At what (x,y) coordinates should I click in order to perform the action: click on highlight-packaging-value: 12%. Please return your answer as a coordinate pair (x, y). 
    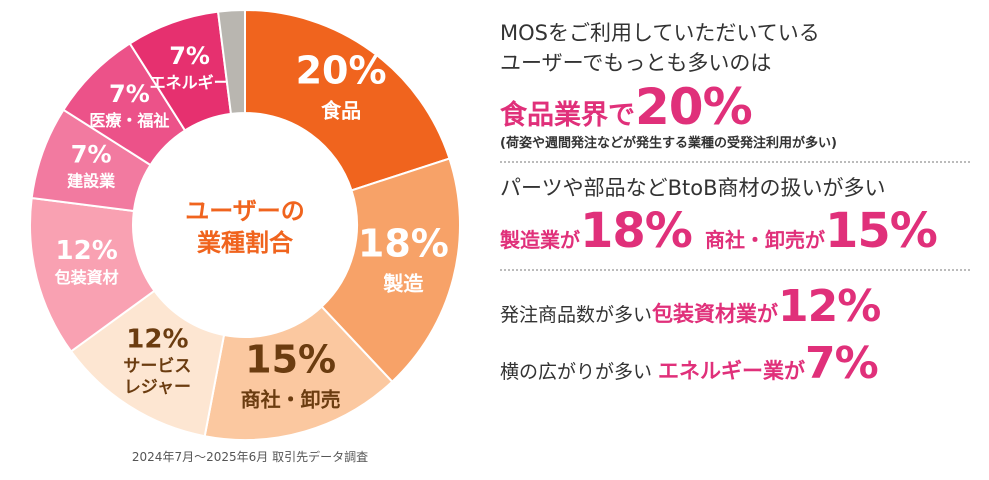
    Looking at the image, I should click on (829, 306).